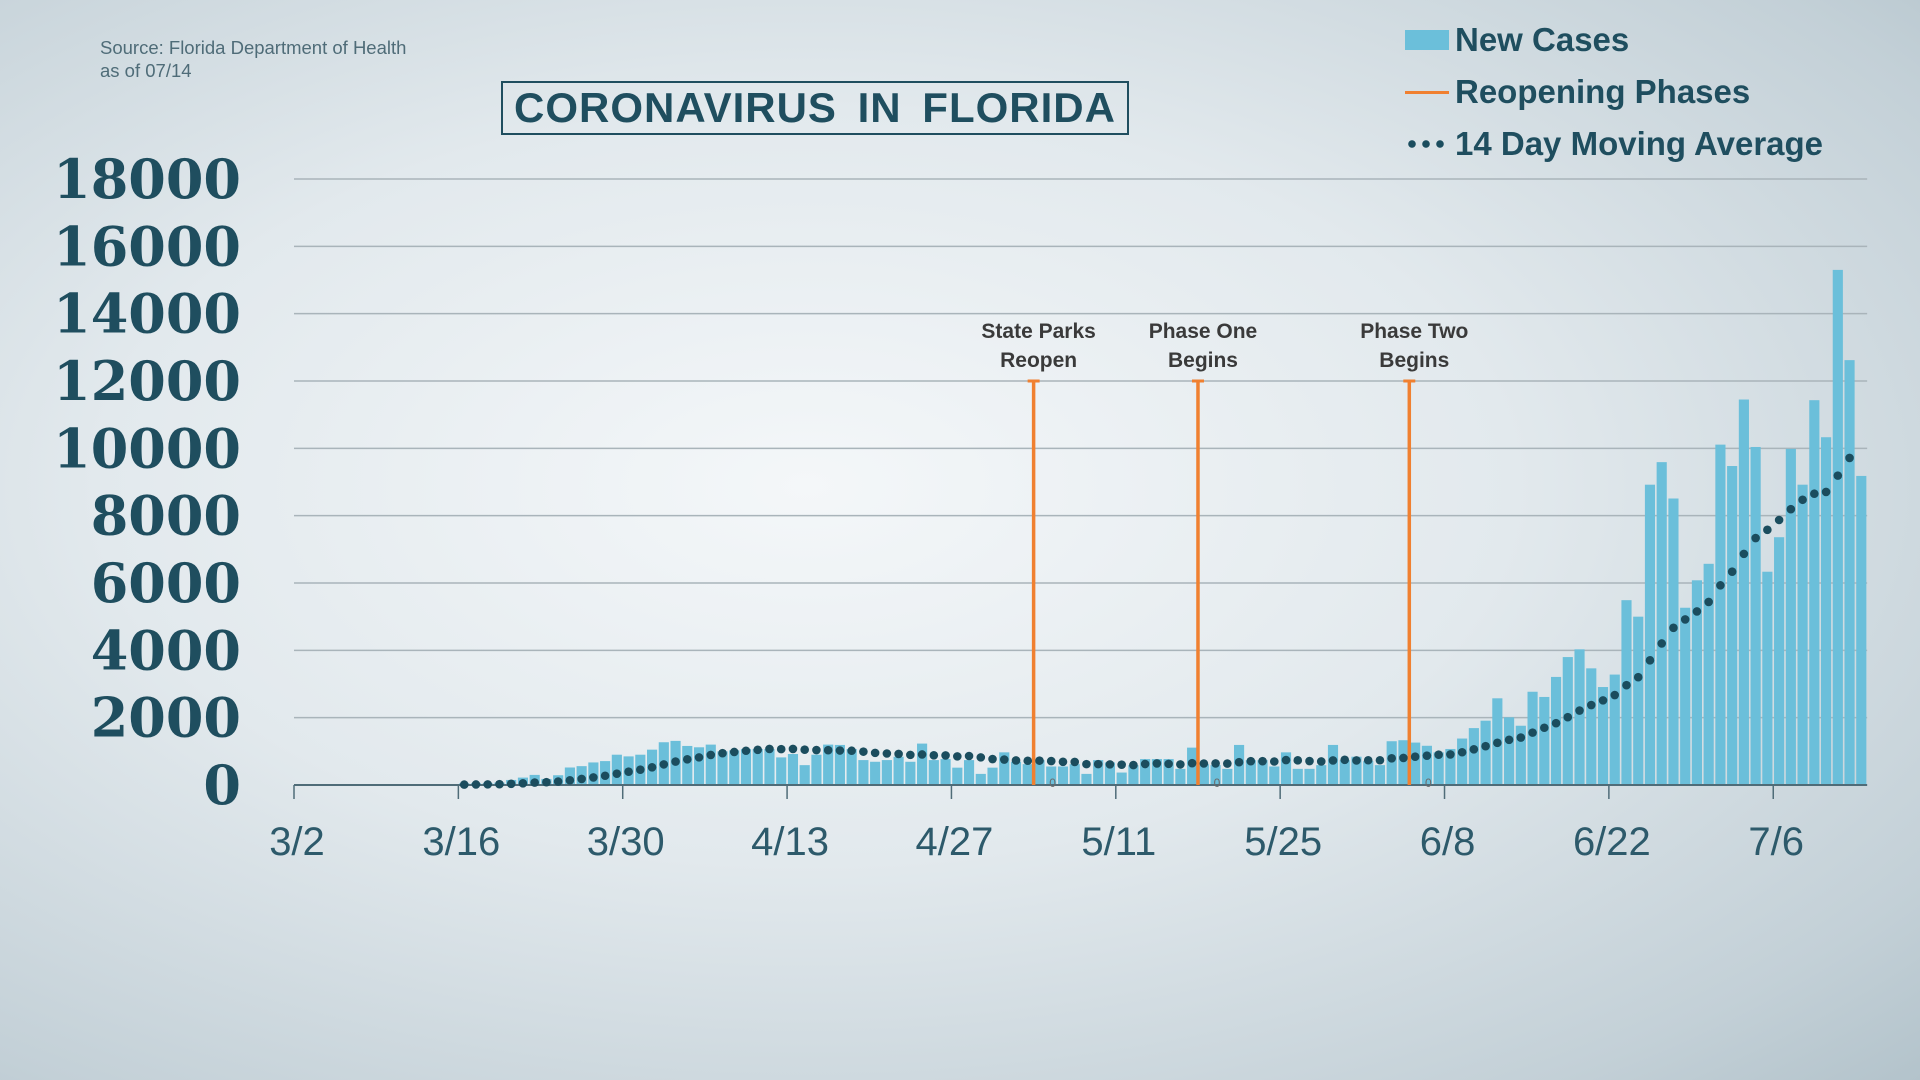 The height and width of the screenshot is (1080, 1920). I want to click on x-tick-label: 5/25, so click(1283, 842).